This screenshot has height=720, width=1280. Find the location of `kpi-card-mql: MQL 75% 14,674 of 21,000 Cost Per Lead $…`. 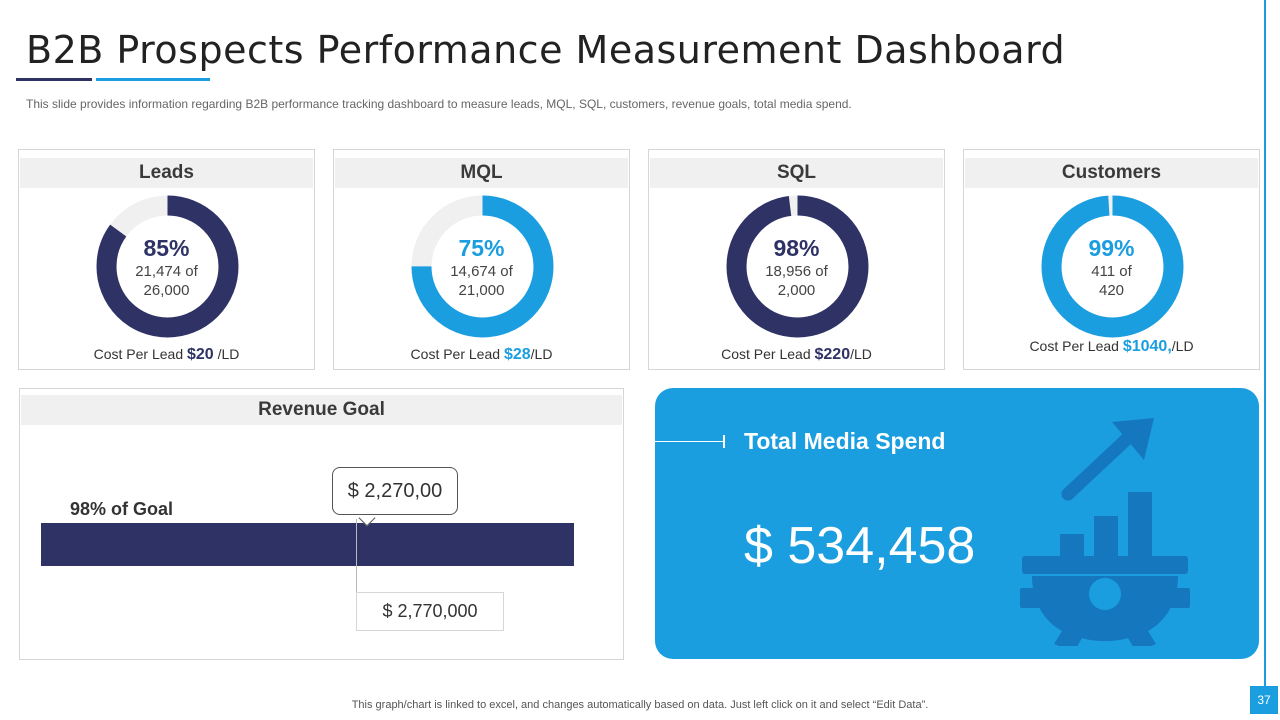

kpi-card-mql: MQL 75% 14,674 of 21,000 Cost Per Lead $… is located at coordinates (481, 259).